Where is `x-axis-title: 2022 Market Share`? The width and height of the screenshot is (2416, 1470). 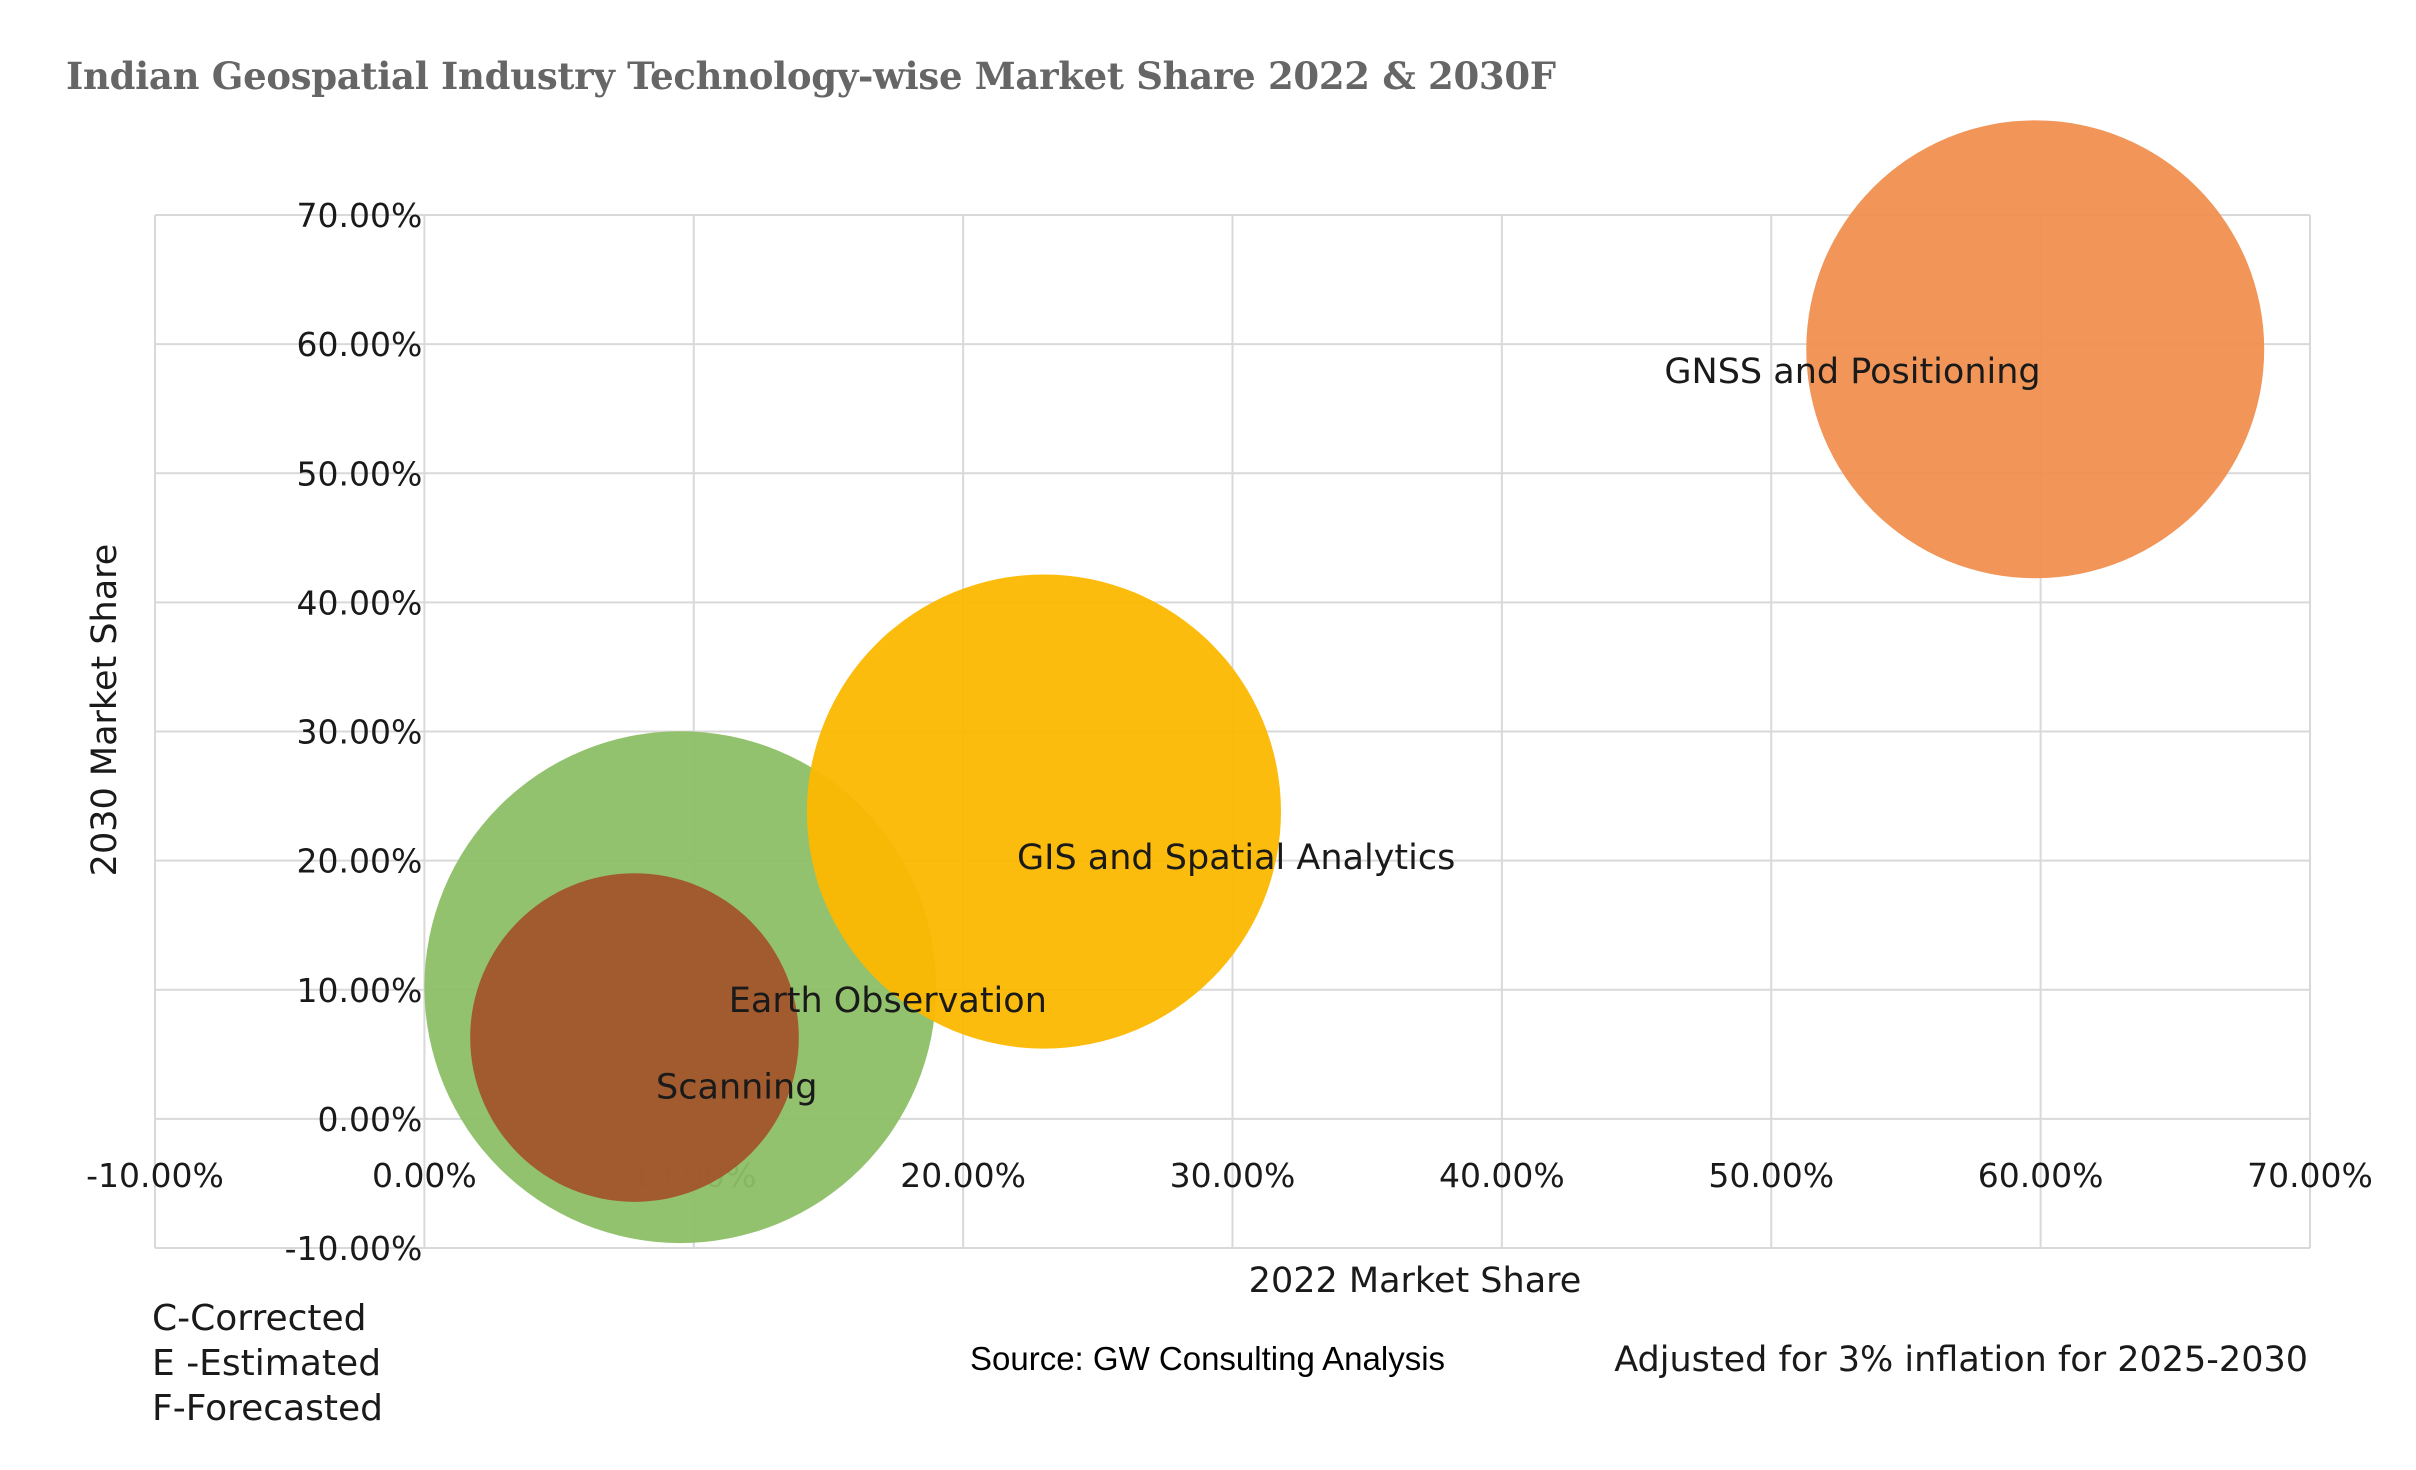
x-axis-title: 2022 Market Share is located at coordinates (1415, 1281).